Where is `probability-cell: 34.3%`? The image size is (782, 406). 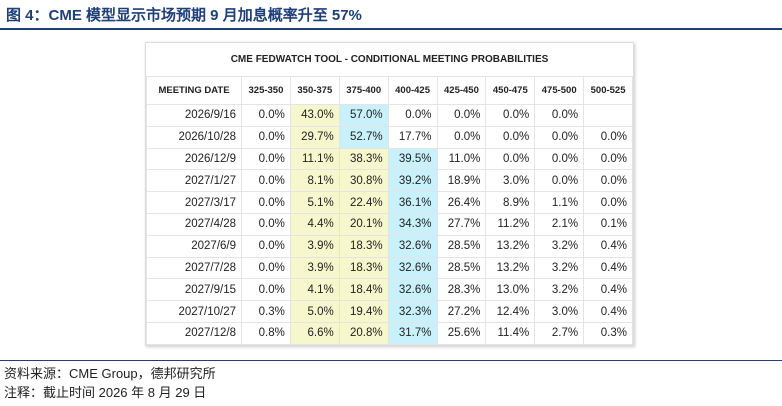 probability-cell: 34.3% is located at coordinates (412, 224).